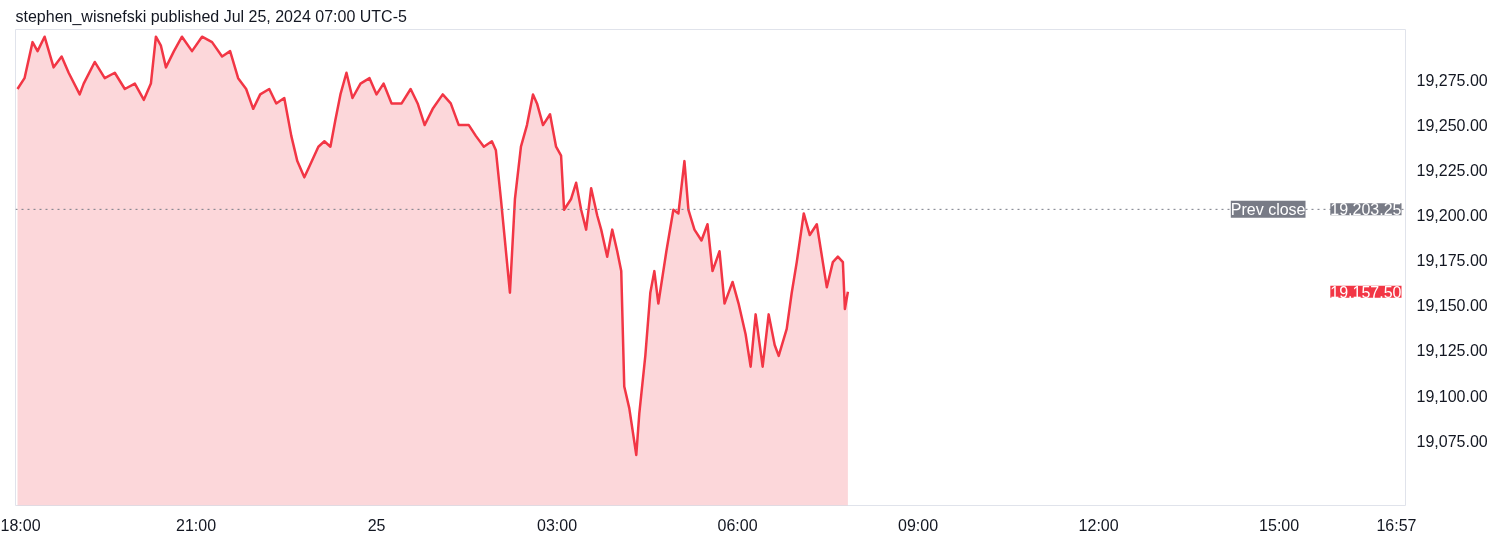  I want to click on y-tick-label: 19,225.00, so click(1452, 171).